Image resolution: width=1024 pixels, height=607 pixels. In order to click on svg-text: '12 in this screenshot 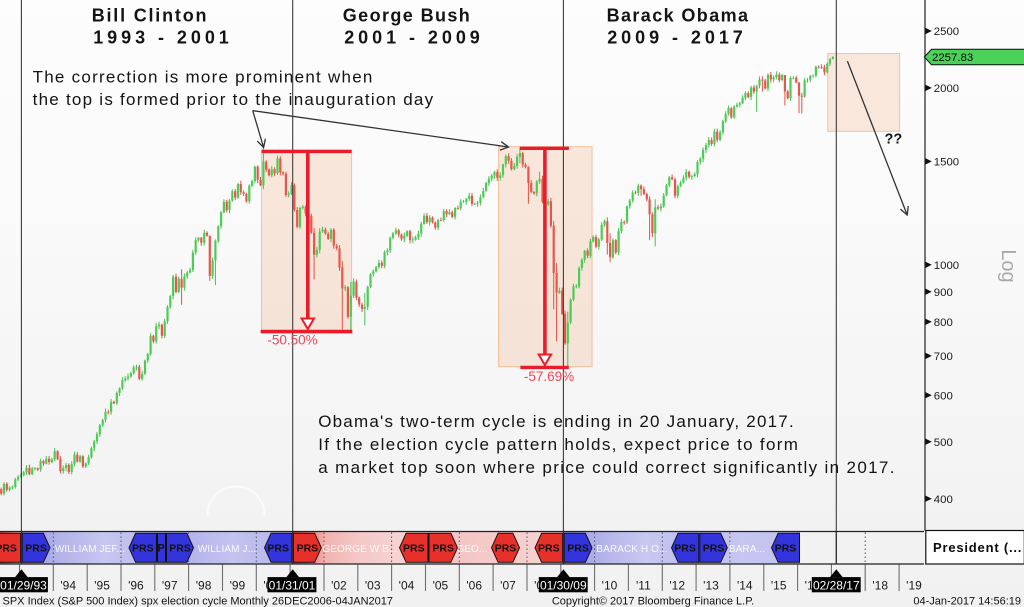, I will do `click(677, 586)`.